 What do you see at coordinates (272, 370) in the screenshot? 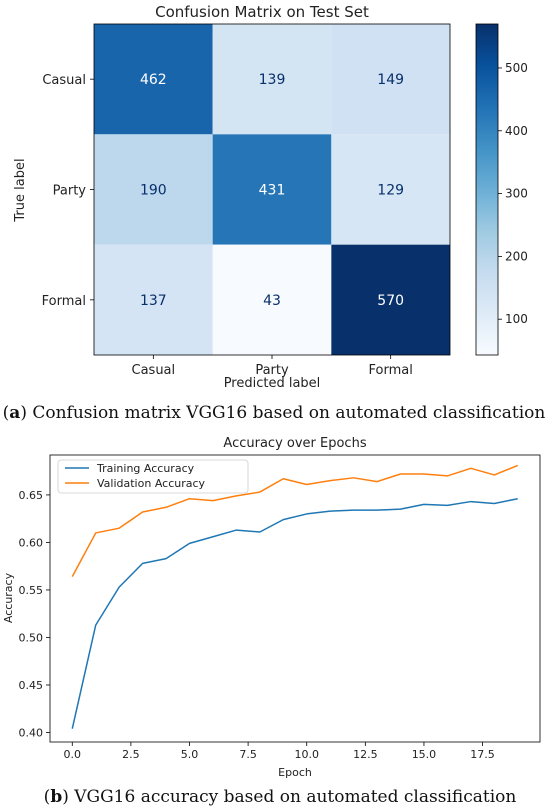
I see `cm-x-tick-label: Party` at bounding box center [272, 370].